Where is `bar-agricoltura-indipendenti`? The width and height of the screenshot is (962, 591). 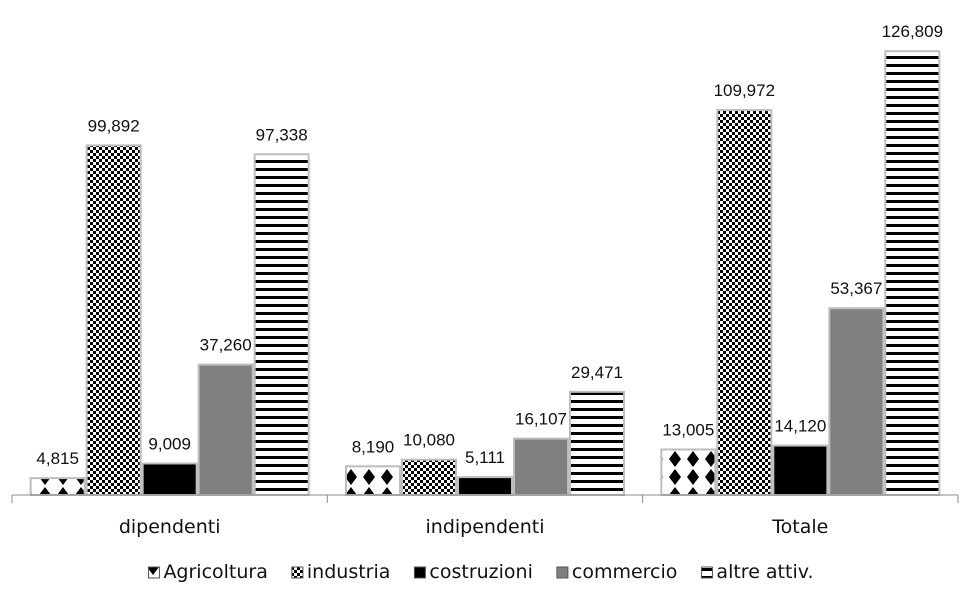
bar-agricoltura-indipendenti is located at coordinates (373, 480).